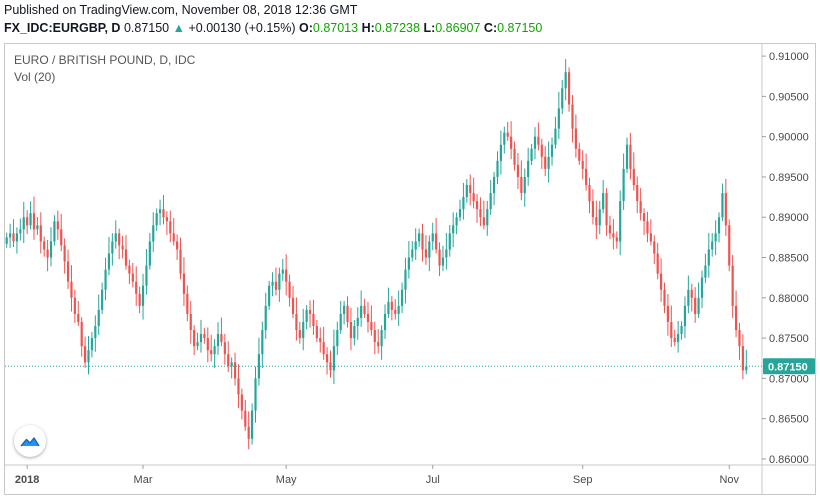 The image size is (820, 500). I want to click on x-tick-label: Nov, so click(729, 480).